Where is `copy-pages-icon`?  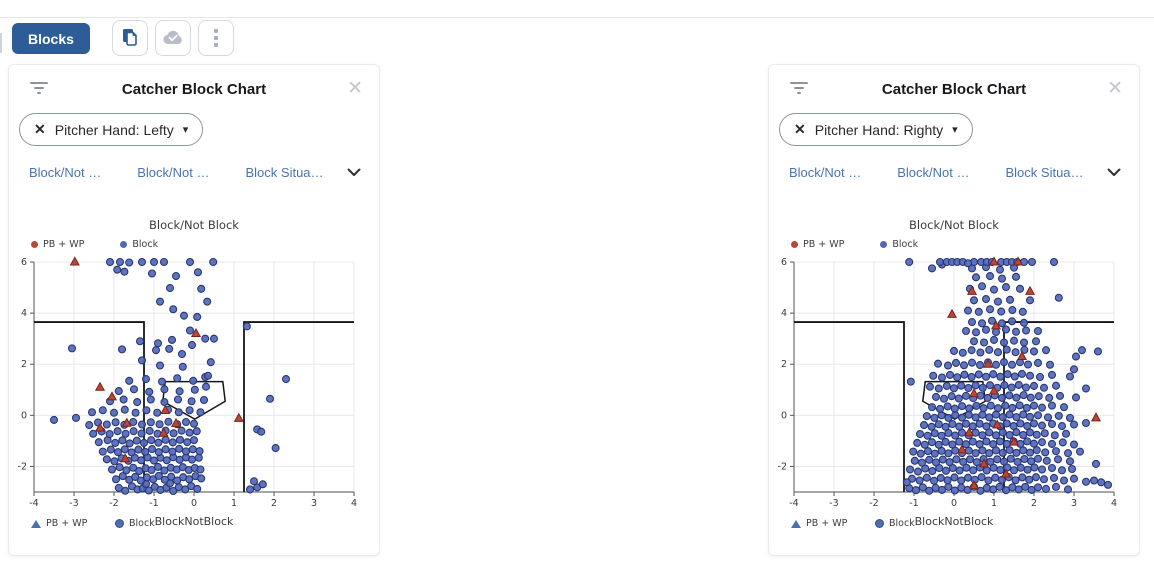
copy-pages-icon is located at coordinates (130, 38).